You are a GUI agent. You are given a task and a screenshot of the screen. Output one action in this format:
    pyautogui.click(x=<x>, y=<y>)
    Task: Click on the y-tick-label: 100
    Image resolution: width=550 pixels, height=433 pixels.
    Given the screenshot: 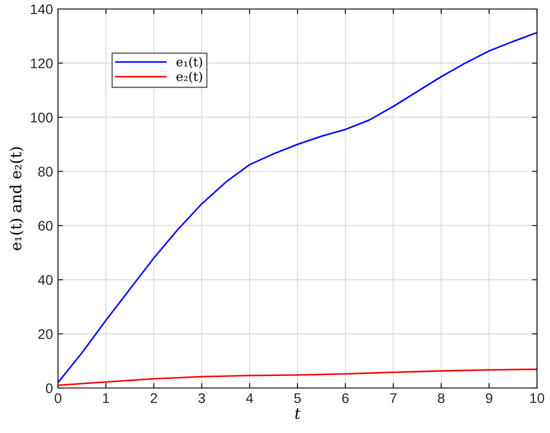 What is the action you would take?
    pyautogui.click(x=42, y=117)
    